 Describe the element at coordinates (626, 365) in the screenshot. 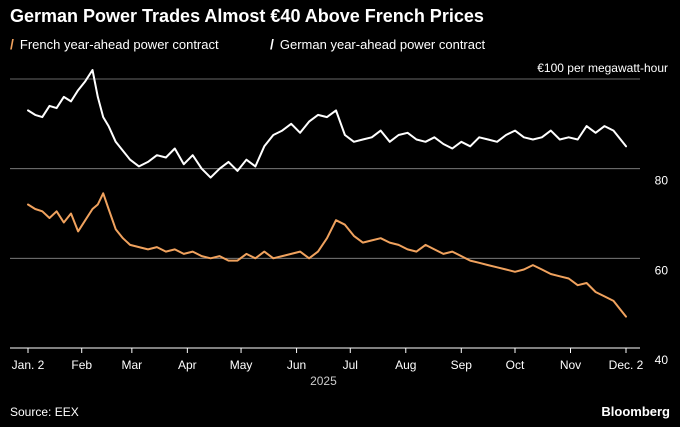

I see `x-tick-label-11: Dec. 2` at that location.